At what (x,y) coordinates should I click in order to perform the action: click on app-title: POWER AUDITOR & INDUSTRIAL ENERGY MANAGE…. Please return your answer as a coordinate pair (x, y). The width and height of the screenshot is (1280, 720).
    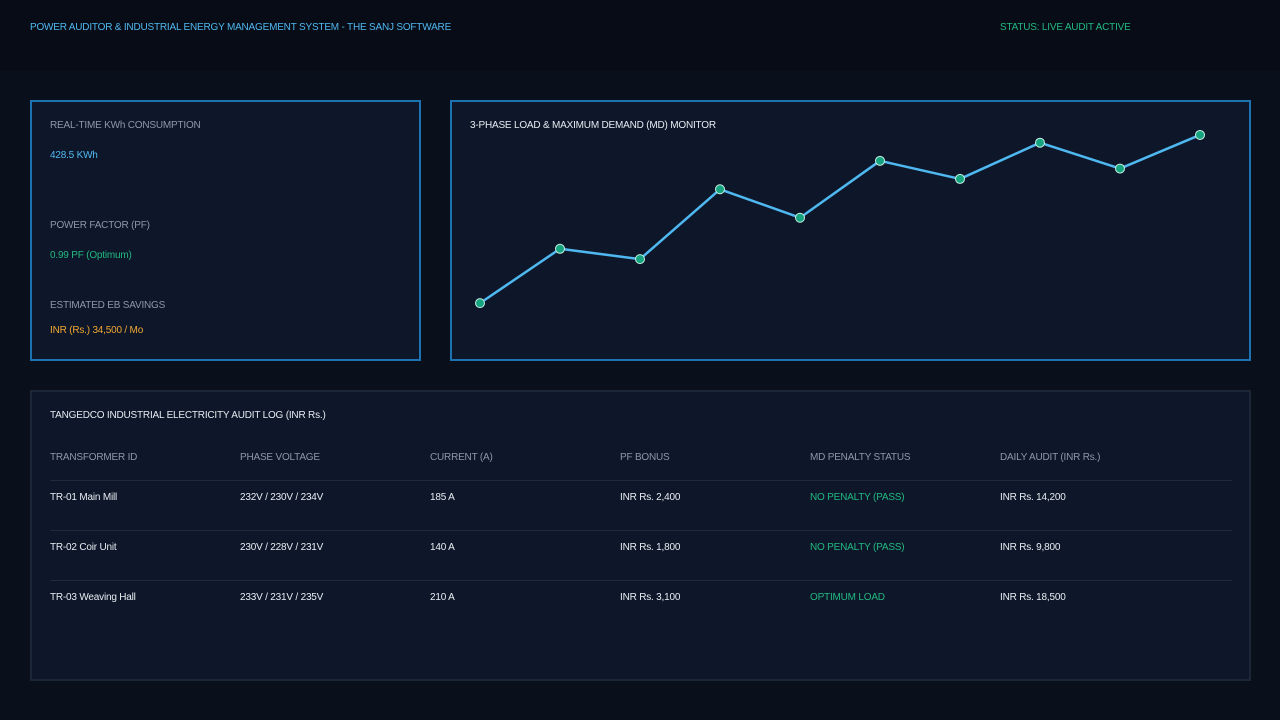
    Looking at the image, I should click on (241, 27).